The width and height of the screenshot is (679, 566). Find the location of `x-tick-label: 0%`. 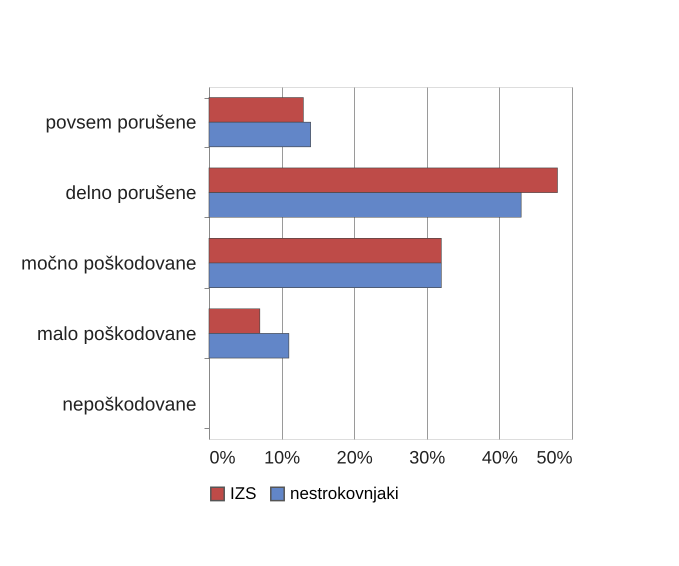

x-tick-label: 0% is located at coordinates (223, 458).